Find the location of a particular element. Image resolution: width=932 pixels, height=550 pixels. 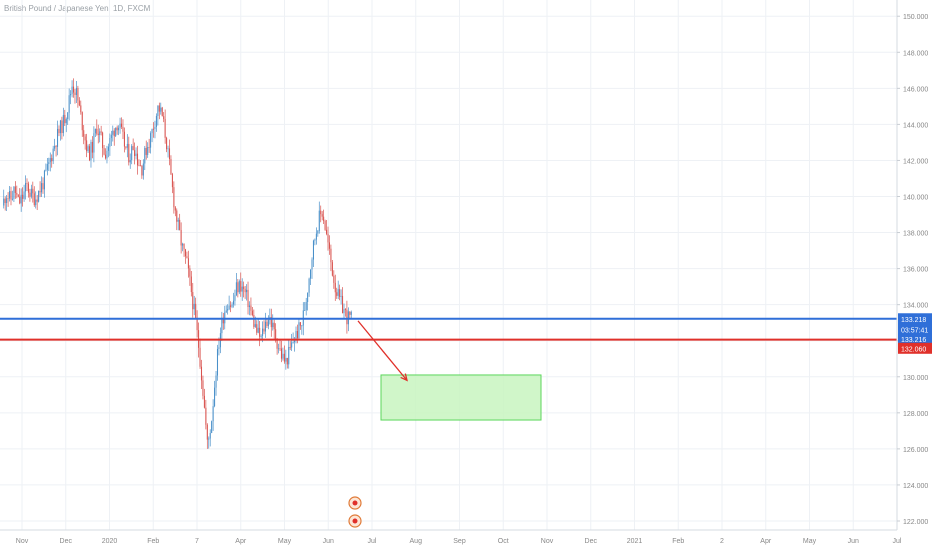

target-zone is located at coordinates (461, 397).